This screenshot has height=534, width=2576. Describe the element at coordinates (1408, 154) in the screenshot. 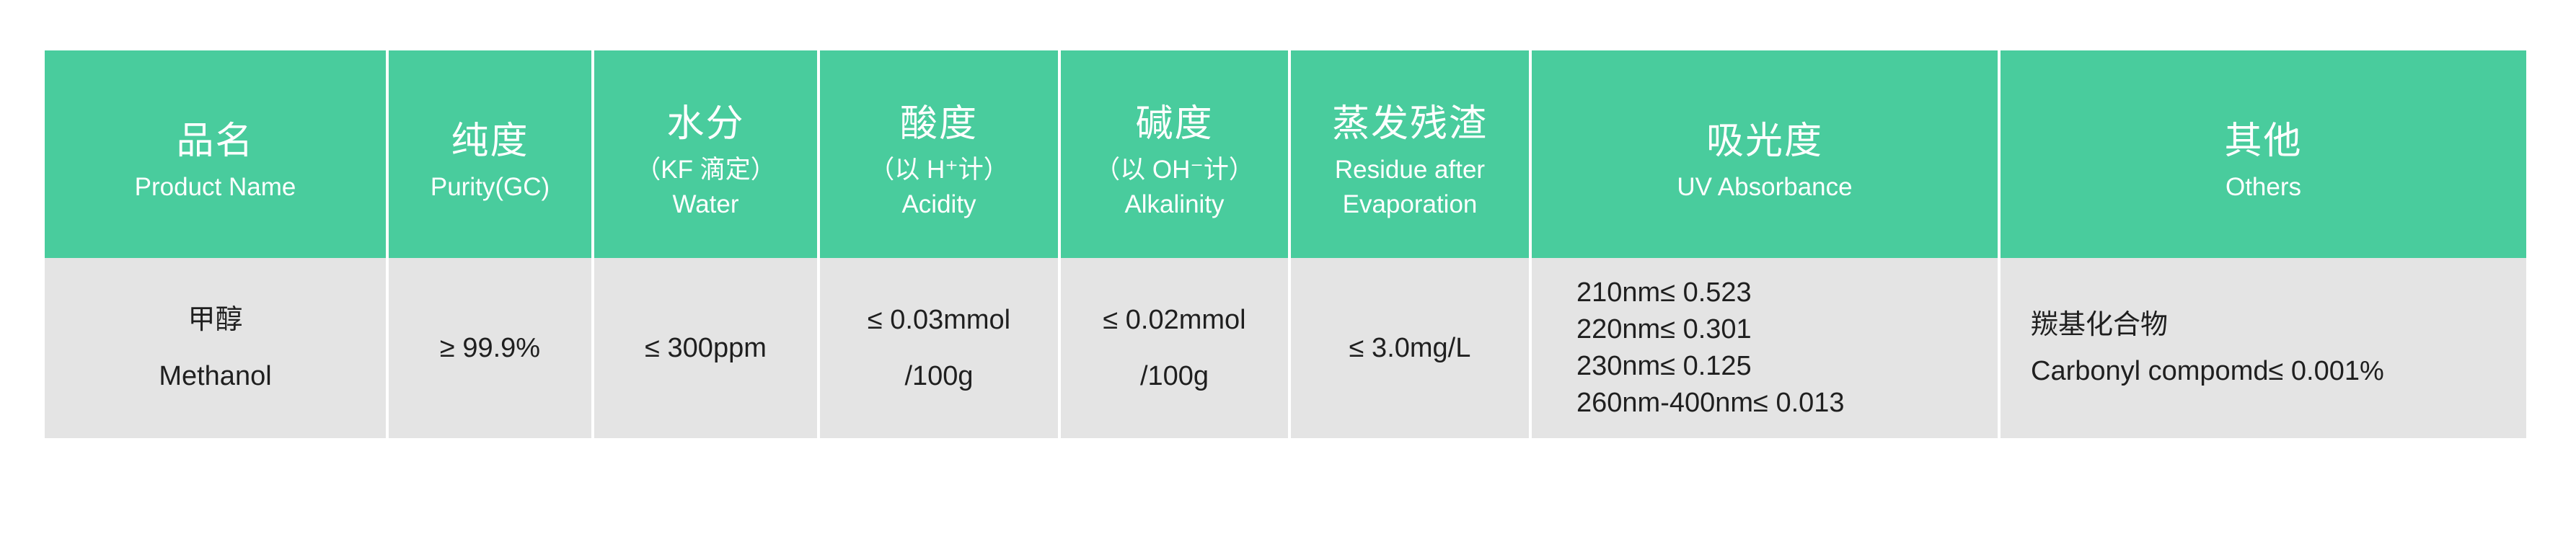

I see `header-cell-residue: 蒸发残渣 Residue after Evaporation` at that location.